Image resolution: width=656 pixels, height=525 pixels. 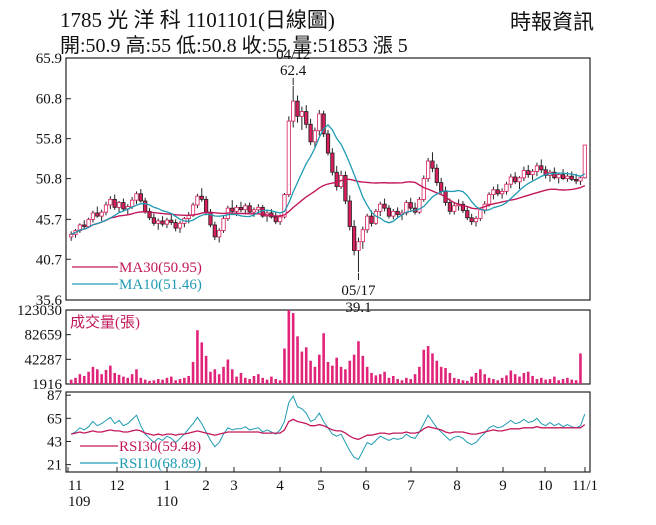 What do you see at coordinates (49, 140) in the screenshot?
I see `price-tick-label: 55.8` at bounding box center [49, 140].